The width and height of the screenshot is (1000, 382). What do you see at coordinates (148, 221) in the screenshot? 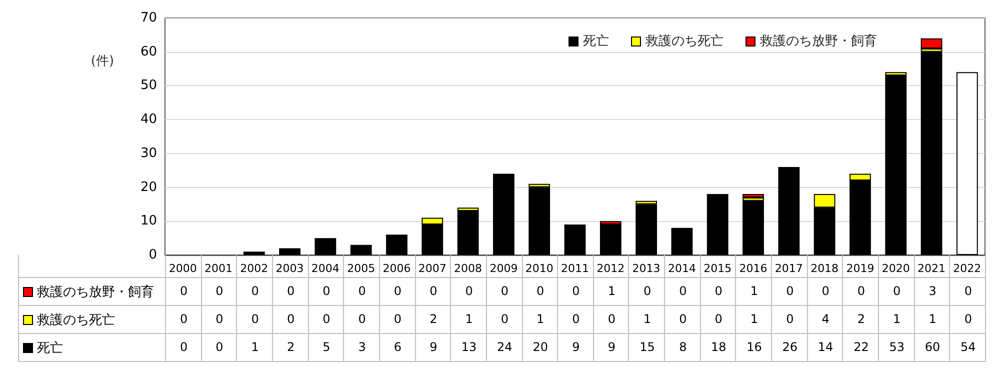
I see `y-tick-label: 10` at bounding box center [148, 221].